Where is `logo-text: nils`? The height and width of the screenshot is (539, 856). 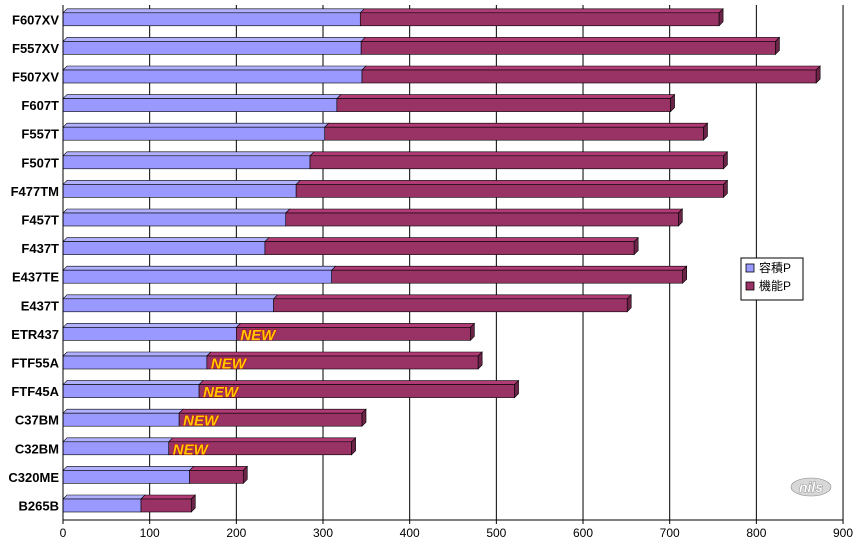
logo-text: nils is located at coordinates (811, 487).